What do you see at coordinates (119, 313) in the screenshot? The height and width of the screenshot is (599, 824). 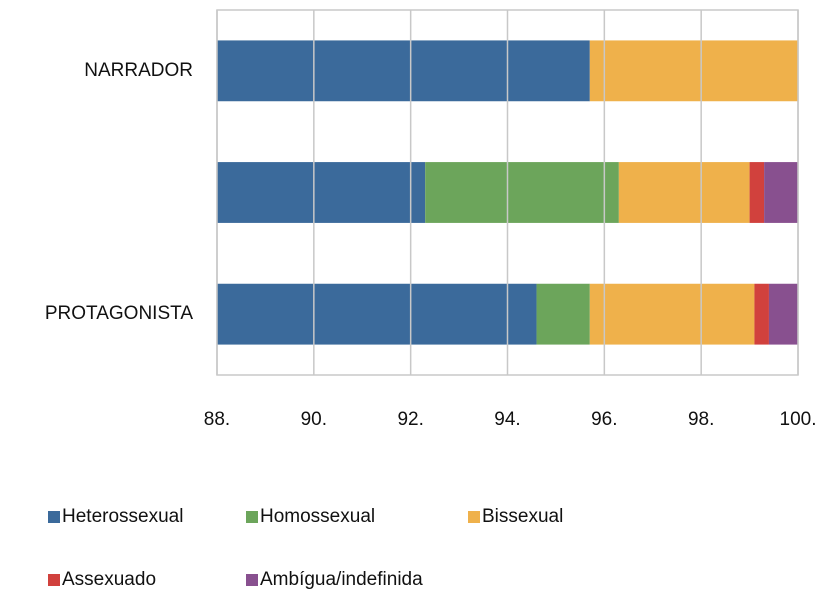 I see `y-tick-label: PROTAGONISTA` at bounding box center [119, 313].